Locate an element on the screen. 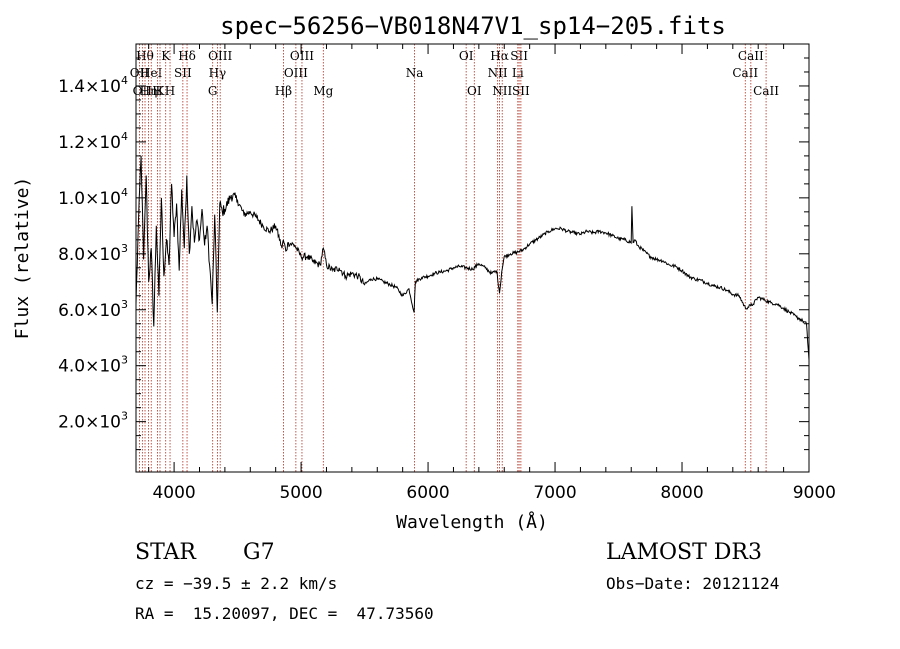 Image resolution: width=900 pixels, height=649 pixels. line-label-4: HeI is located at coordinates (151, 73).